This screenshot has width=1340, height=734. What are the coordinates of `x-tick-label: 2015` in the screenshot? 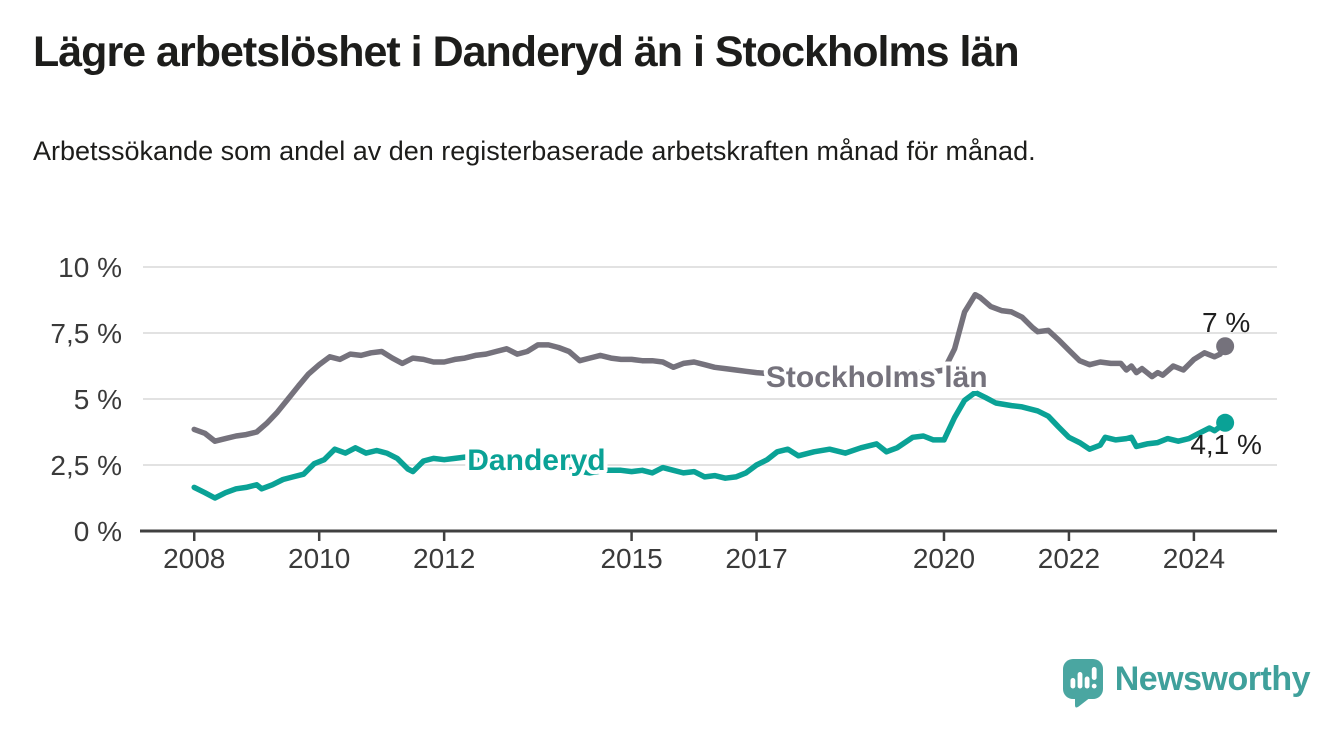 It's located at (631, 558).